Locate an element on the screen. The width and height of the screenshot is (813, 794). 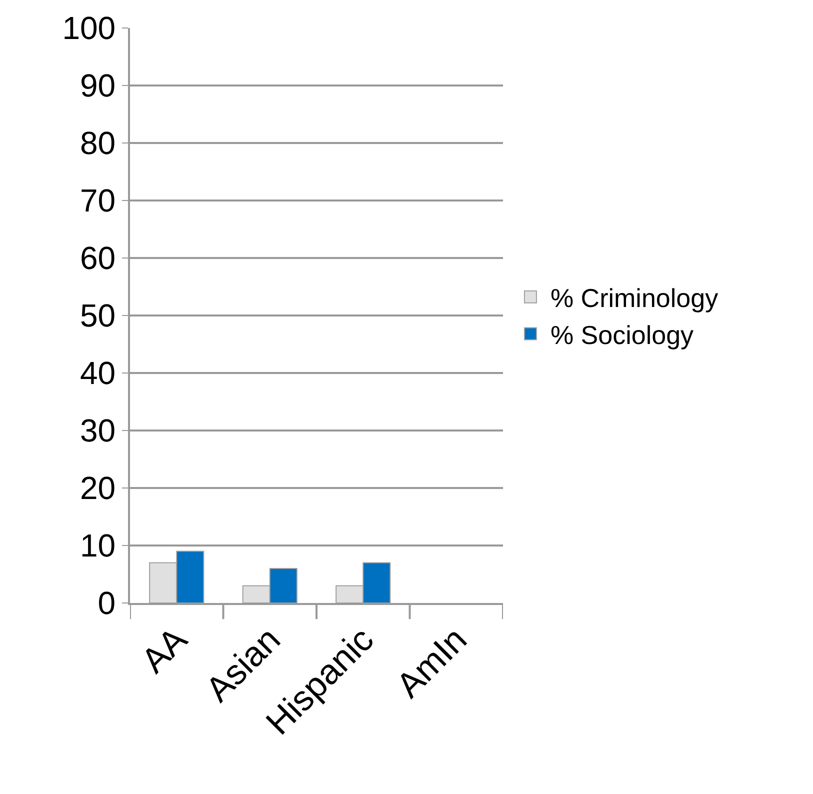
y-tick-label: 0 is located at coordinates (107, 603).